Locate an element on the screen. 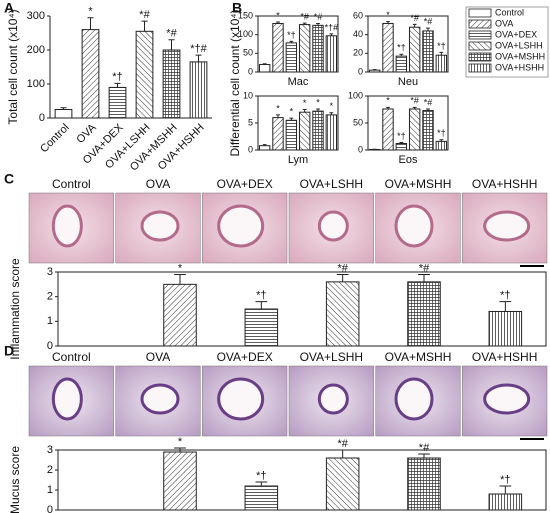 This screenshot has width=550, height=513. x-axis-label: Mac is located at coordinates (298, 82).